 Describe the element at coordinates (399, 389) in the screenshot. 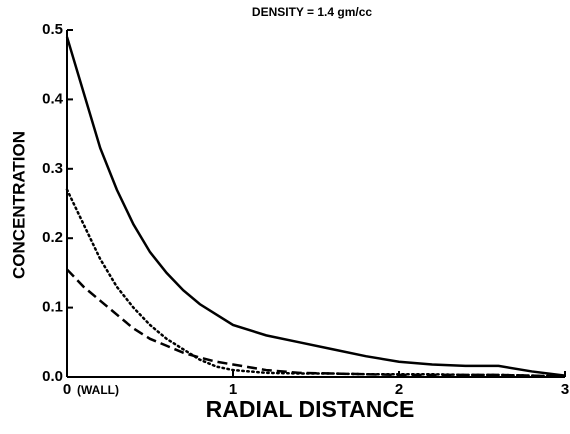

I see `x-tick-label: 2` at that location.